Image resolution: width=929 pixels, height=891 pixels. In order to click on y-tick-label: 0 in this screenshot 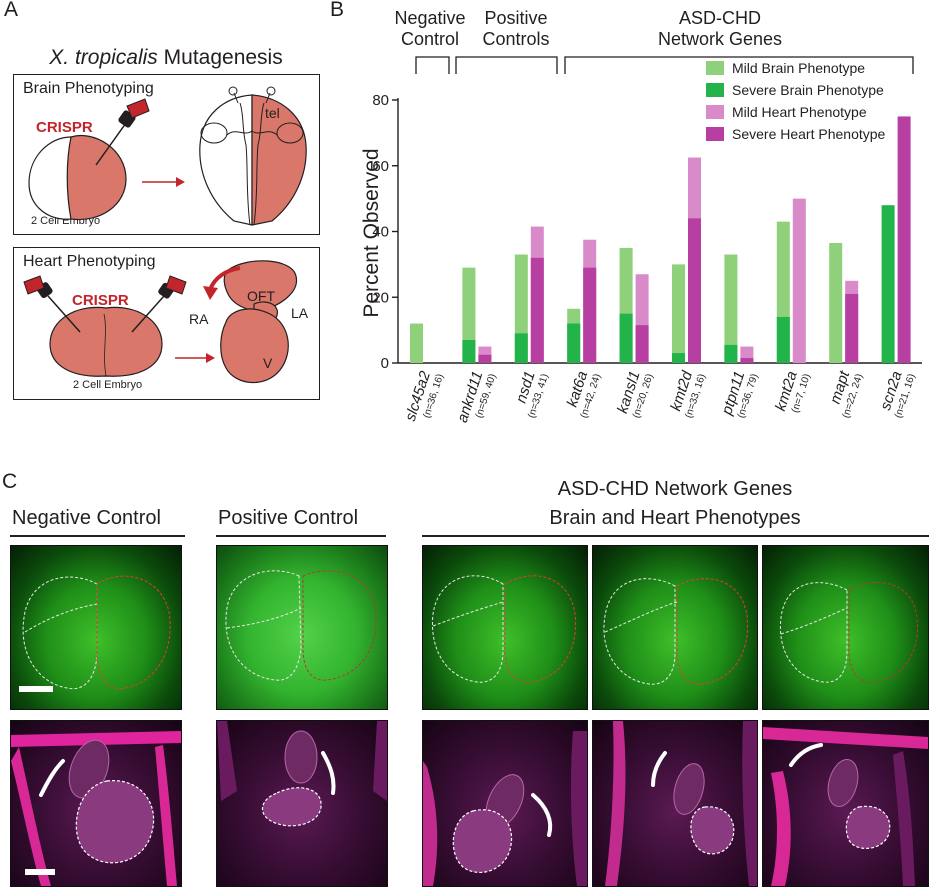, I will do `click(385, 363)`.